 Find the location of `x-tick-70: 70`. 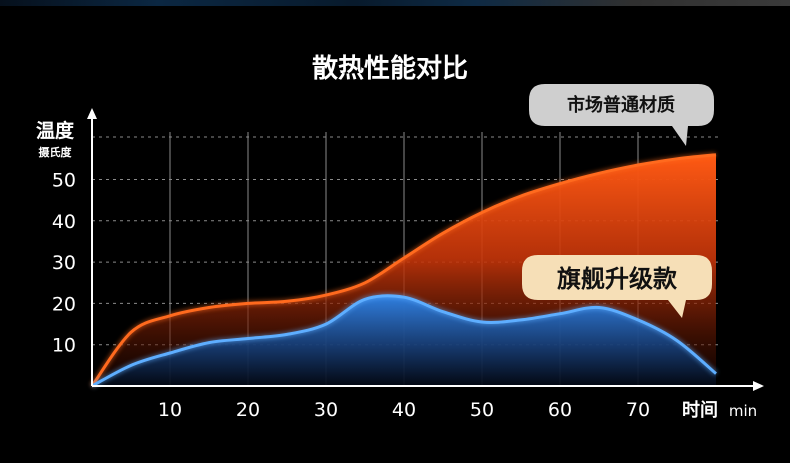

x-tick-70: 70 is located at coordinates (638, 410).